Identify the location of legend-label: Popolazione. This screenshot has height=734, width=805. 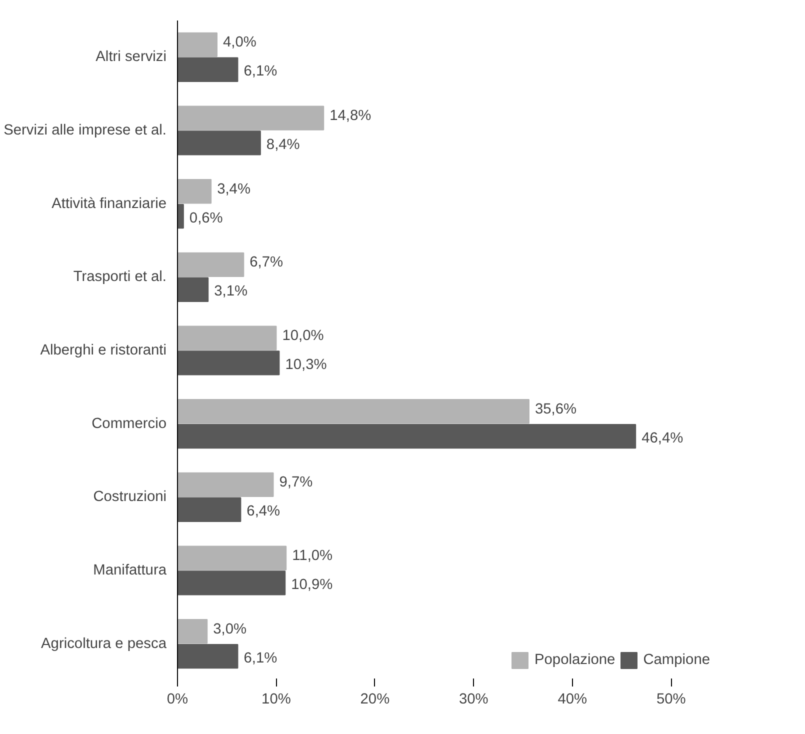
(575, 660).